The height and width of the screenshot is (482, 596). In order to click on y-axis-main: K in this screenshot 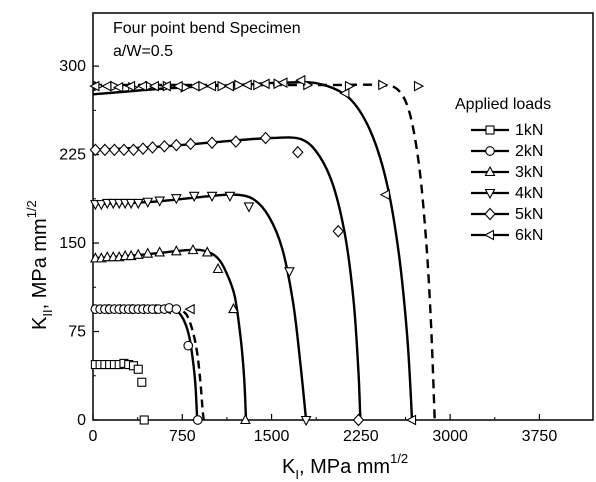, I will do `click(40, 323)`.